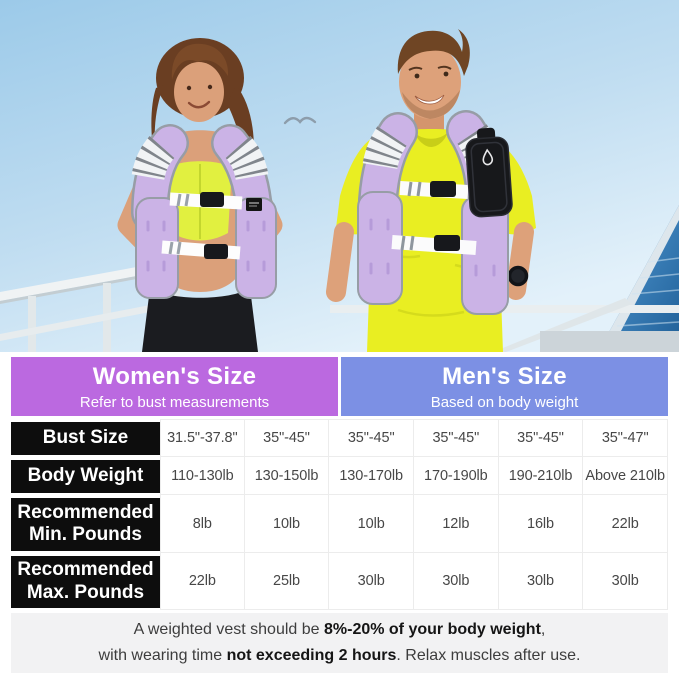  I want to click on droplet-icon, so click(488, 157).